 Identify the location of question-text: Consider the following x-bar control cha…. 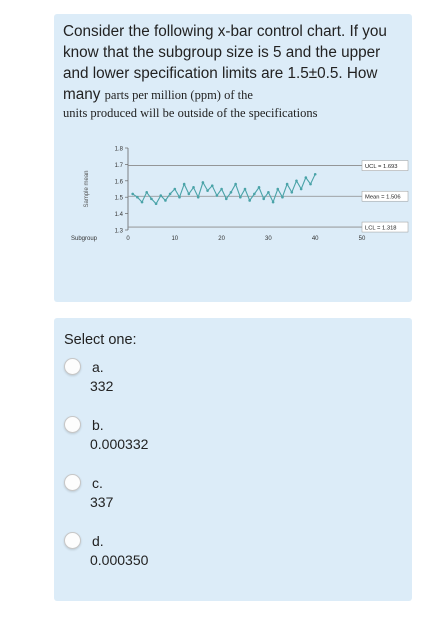
(233, 63).